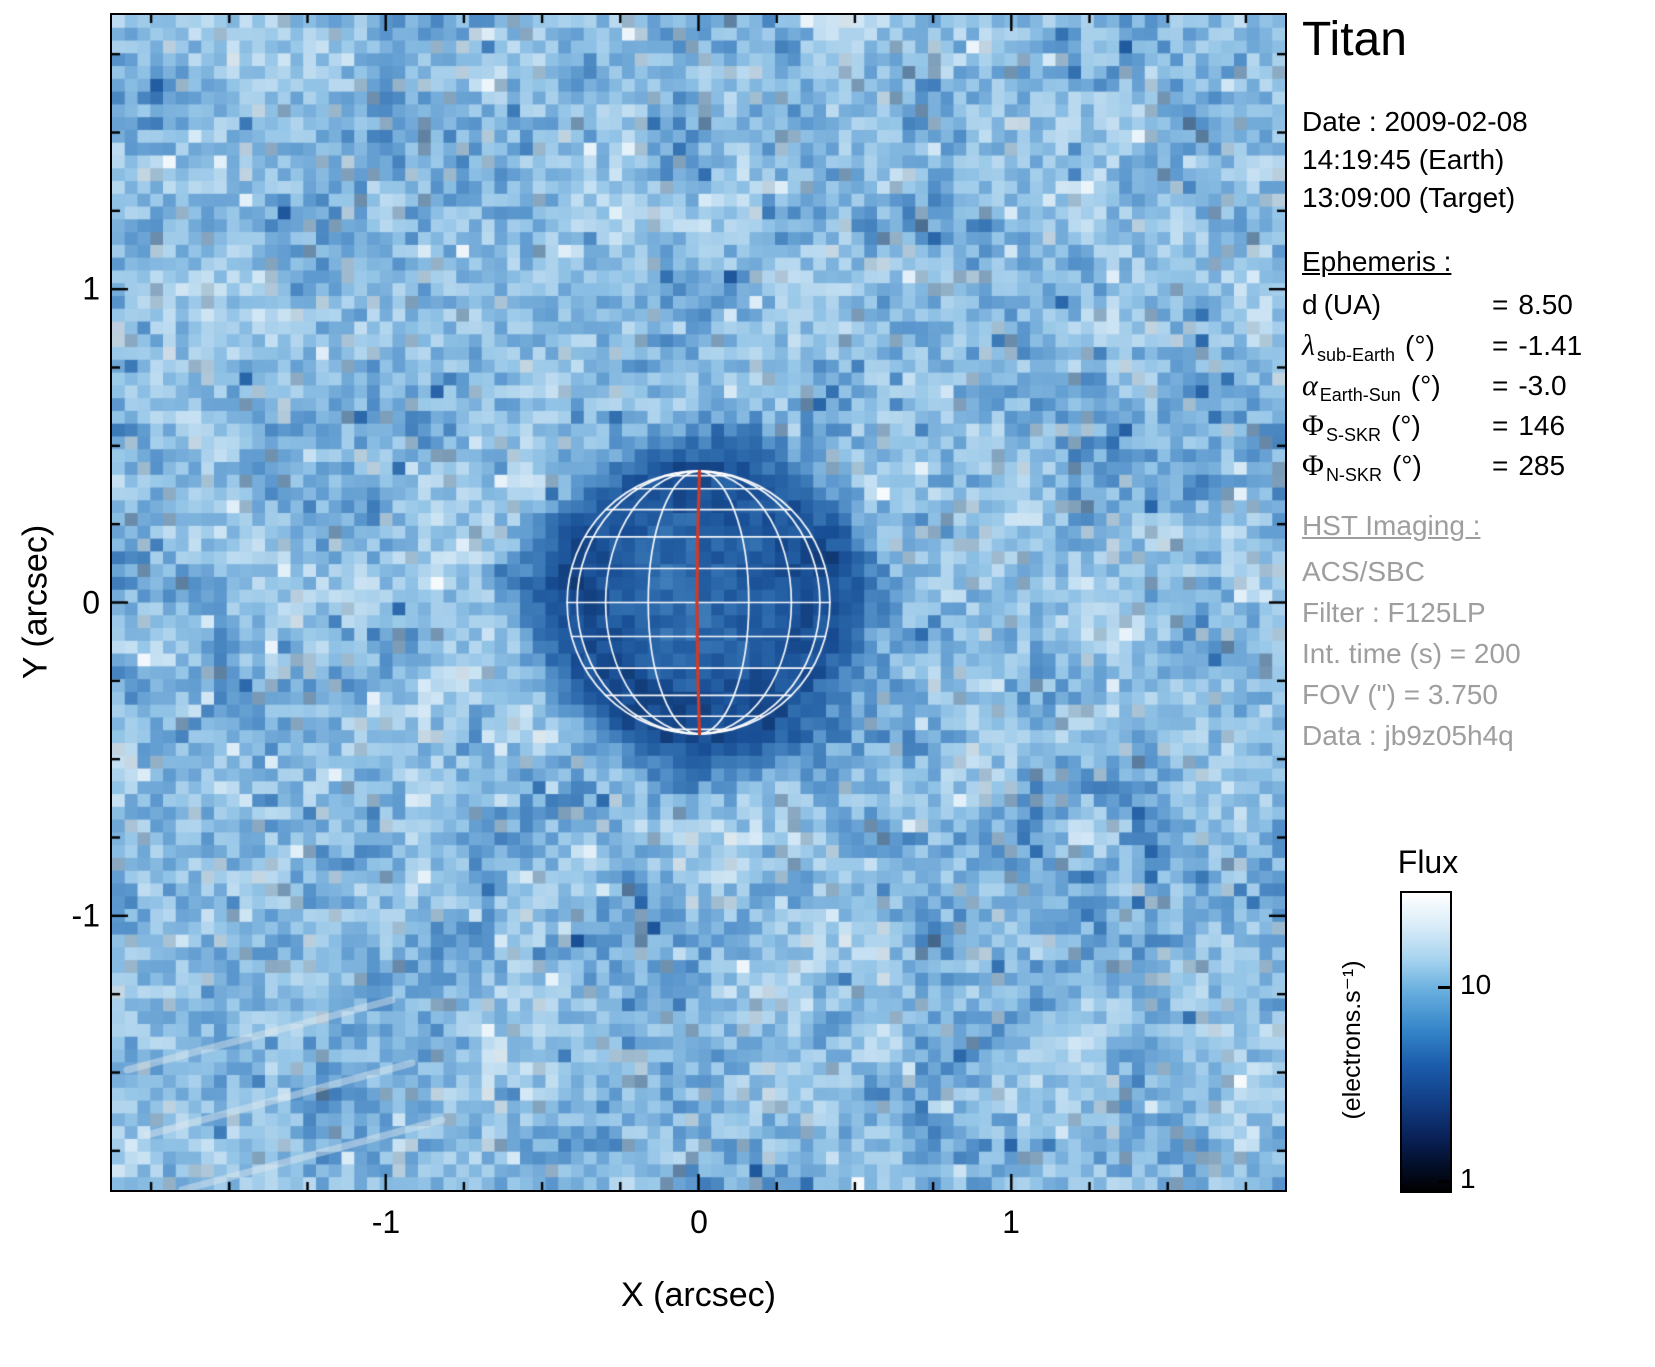  Describe the element at coordinates (1415, 121) in the screenshot. I see `date-line: Date : 2009-02-08` at that location.